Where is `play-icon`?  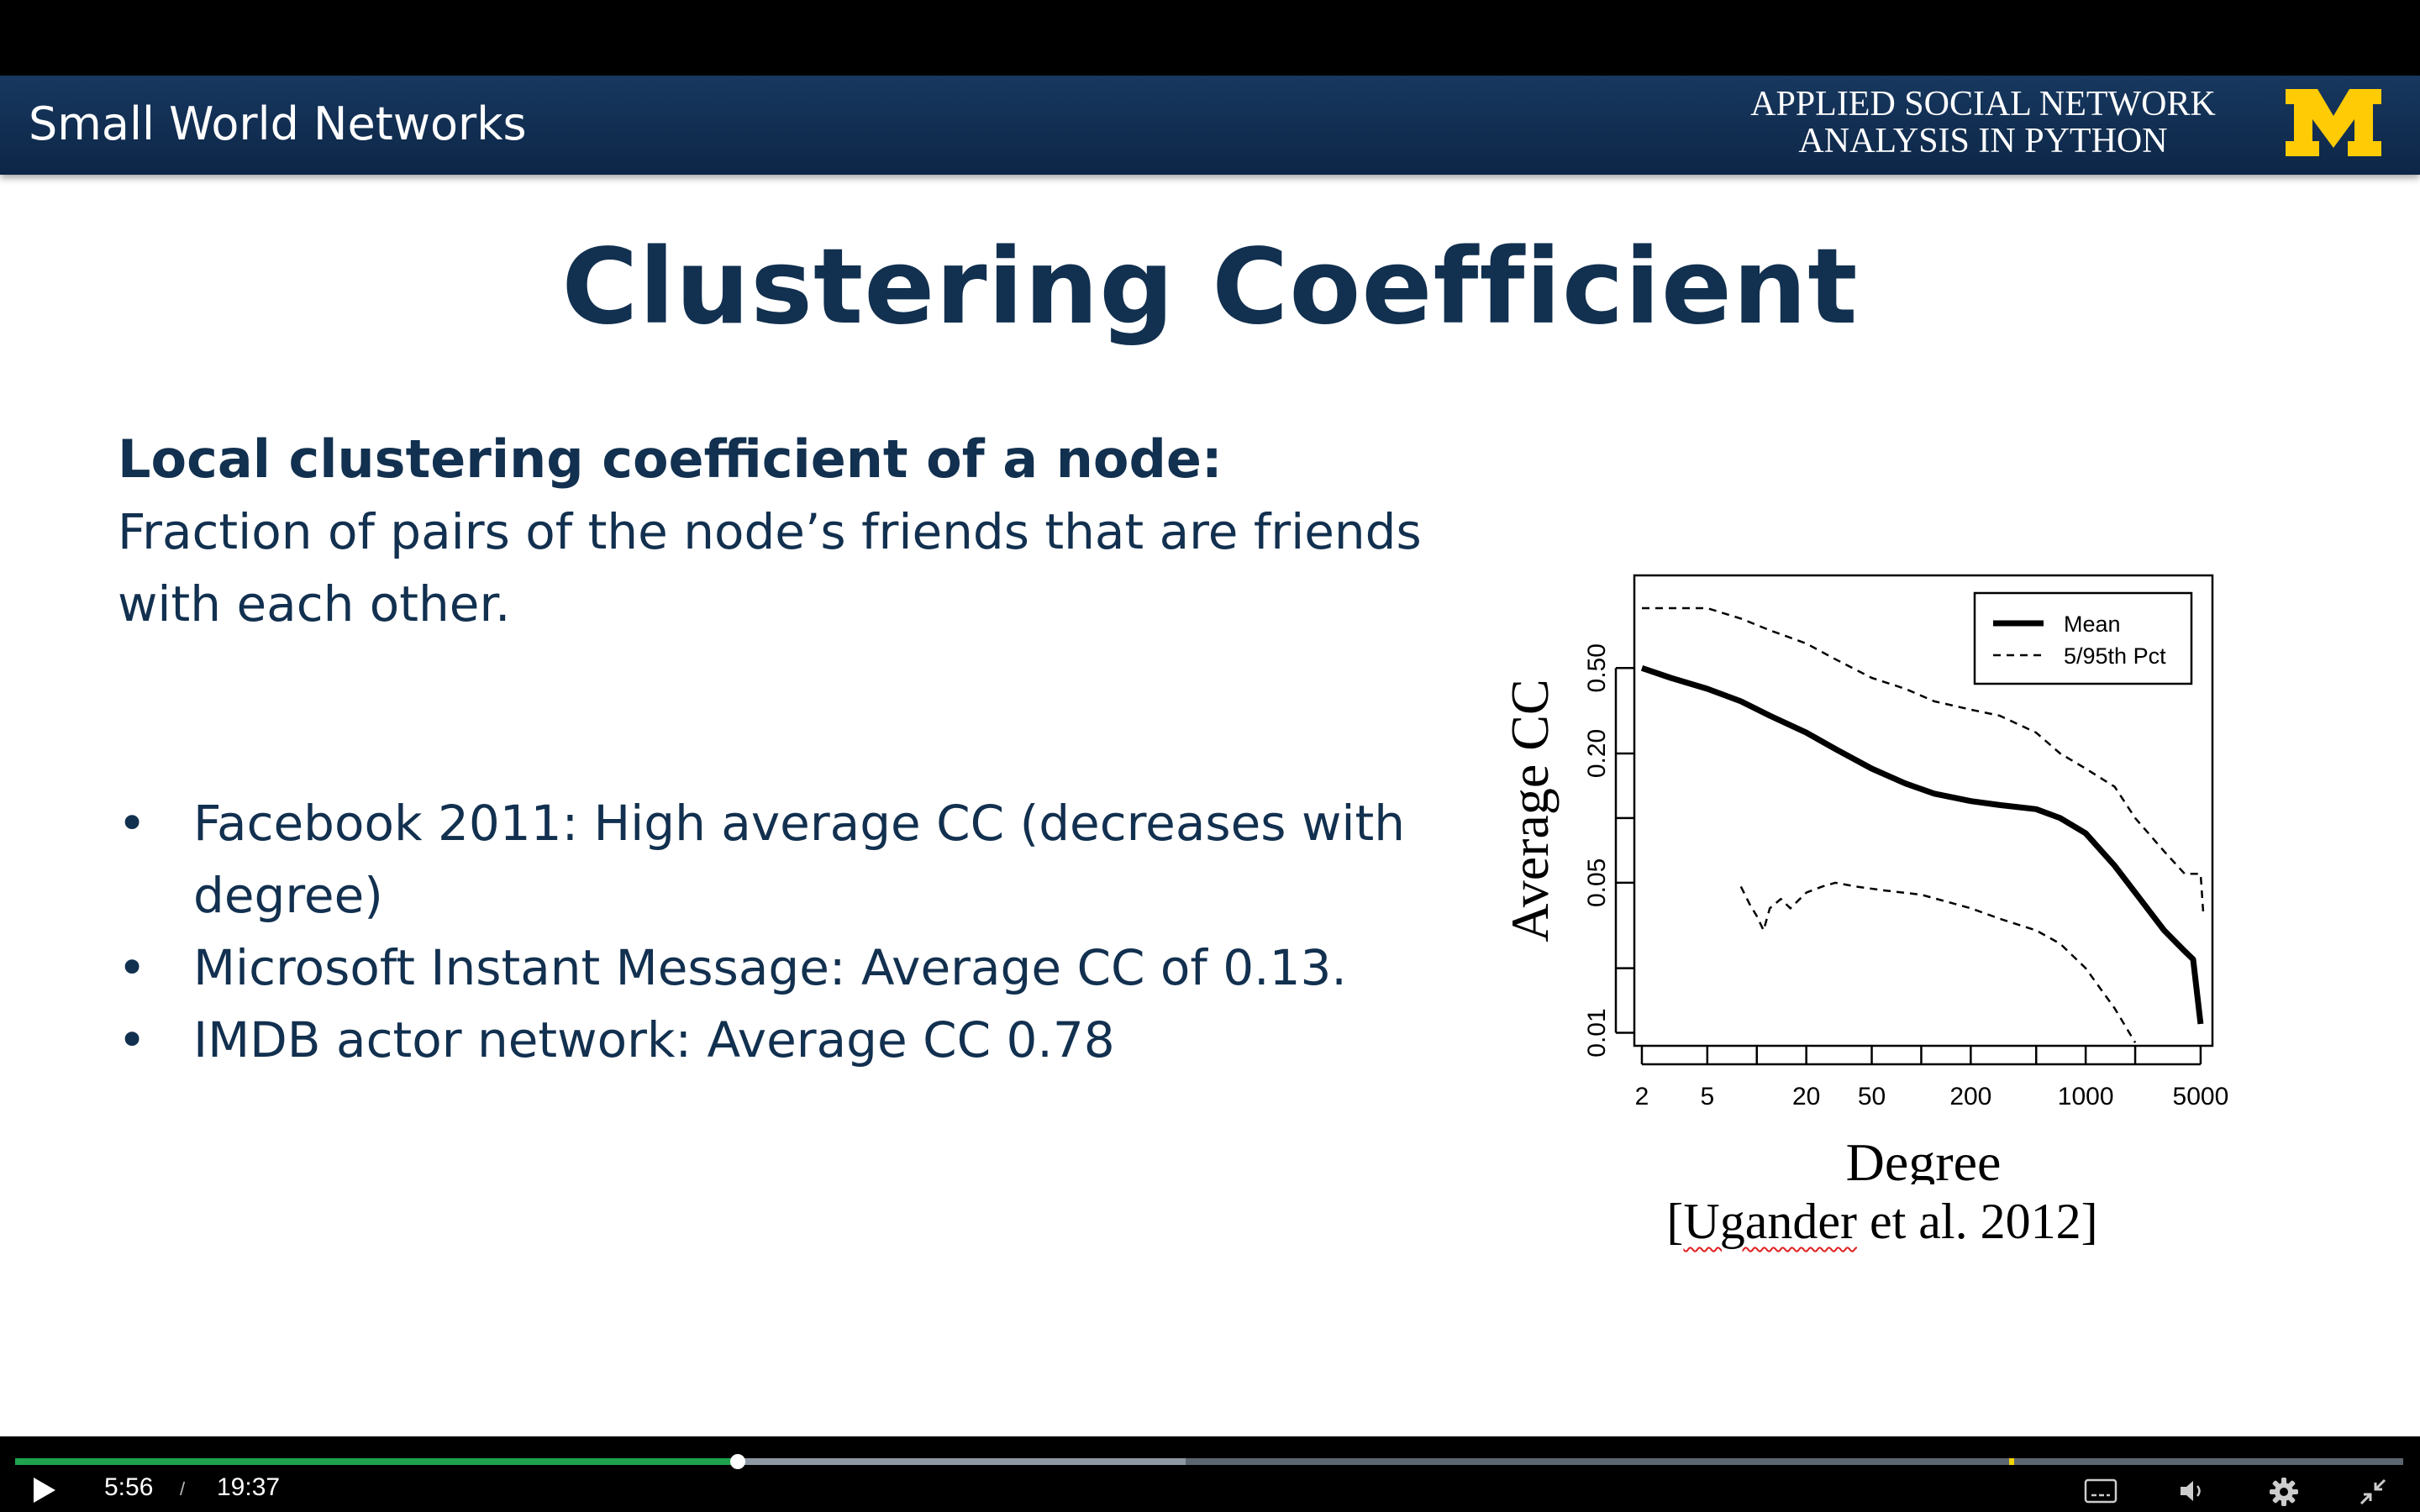
play-icon is located at coordinates (44, 1490).